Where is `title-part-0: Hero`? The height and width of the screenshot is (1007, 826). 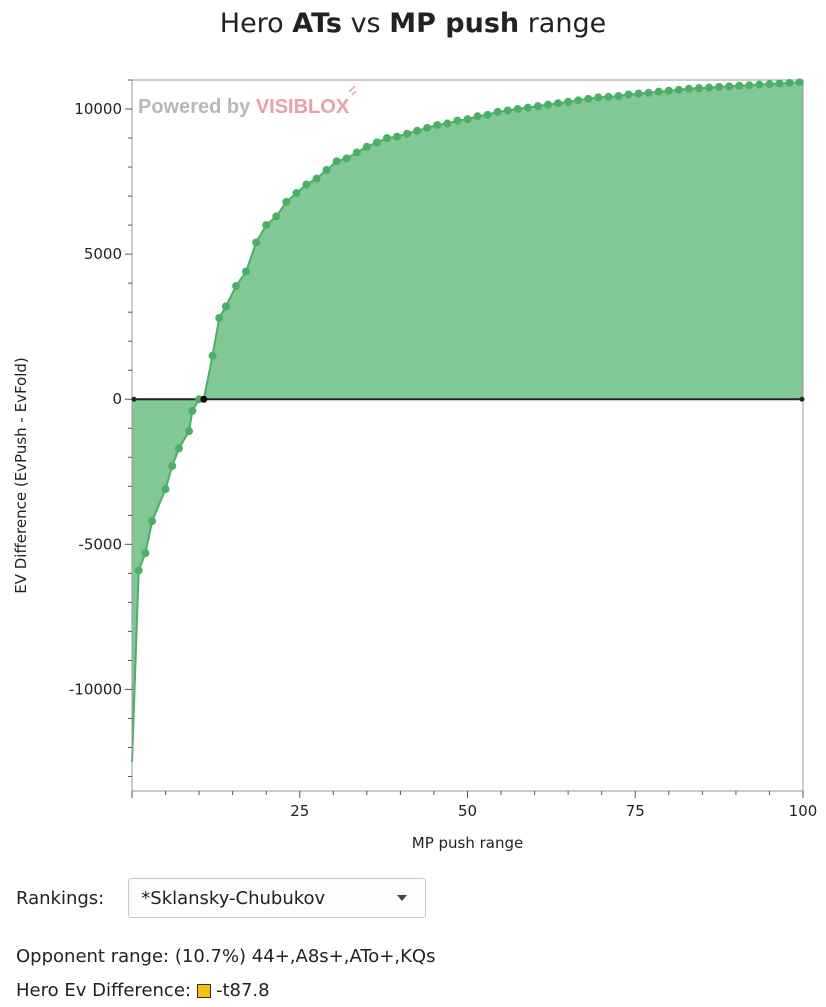
title-part-0: Hero is located at coordinates (256, 23).